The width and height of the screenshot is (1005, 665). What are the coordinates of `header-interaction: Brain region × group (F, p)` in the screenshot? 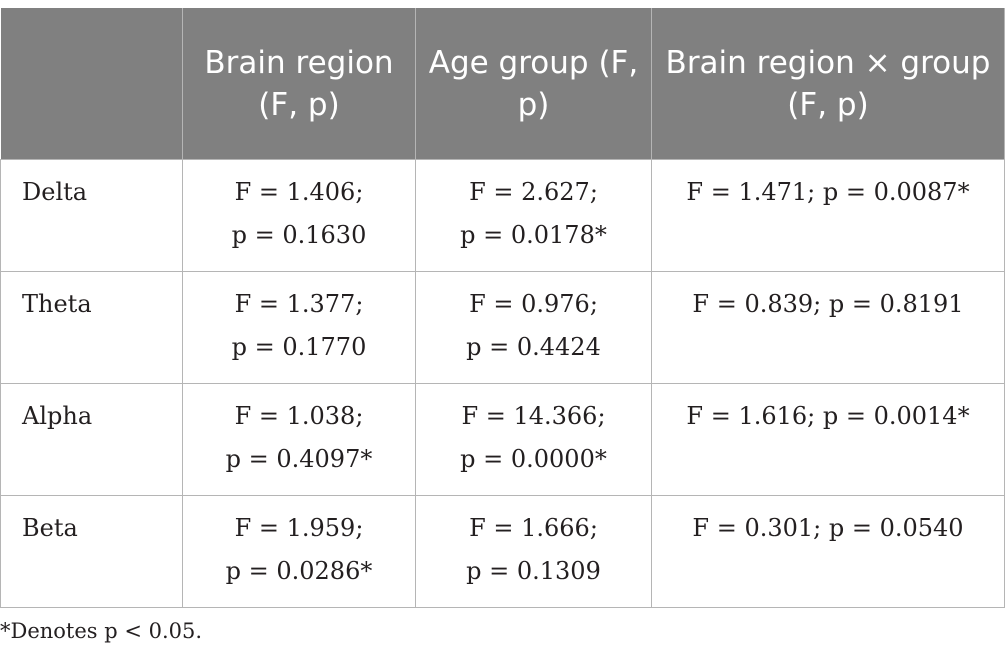 It's located at (828, 84).